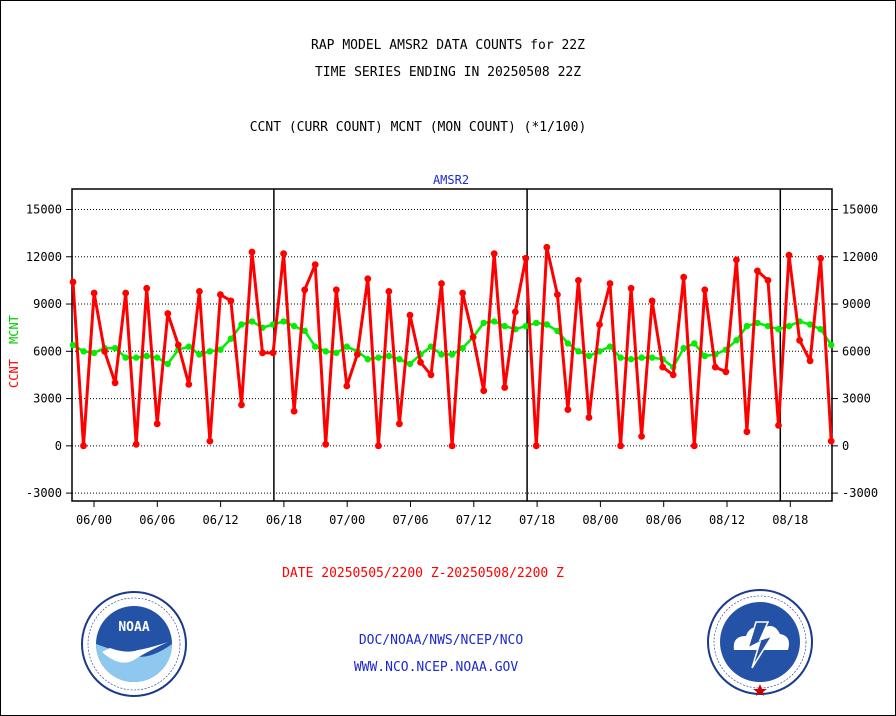 The width and height of the screenshot is (896, 716). I want to click on x-tick-label: 08/06, so click(664, 520).